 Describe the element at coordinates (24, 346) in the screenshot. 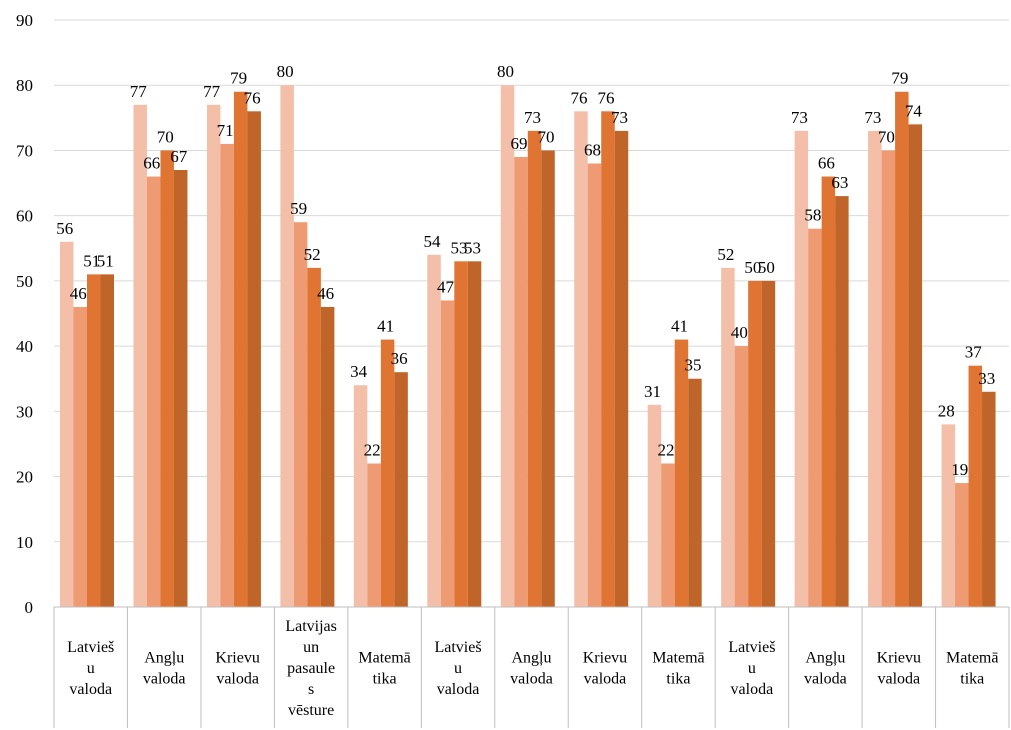

I see `y-tick-label: 40` at that location.